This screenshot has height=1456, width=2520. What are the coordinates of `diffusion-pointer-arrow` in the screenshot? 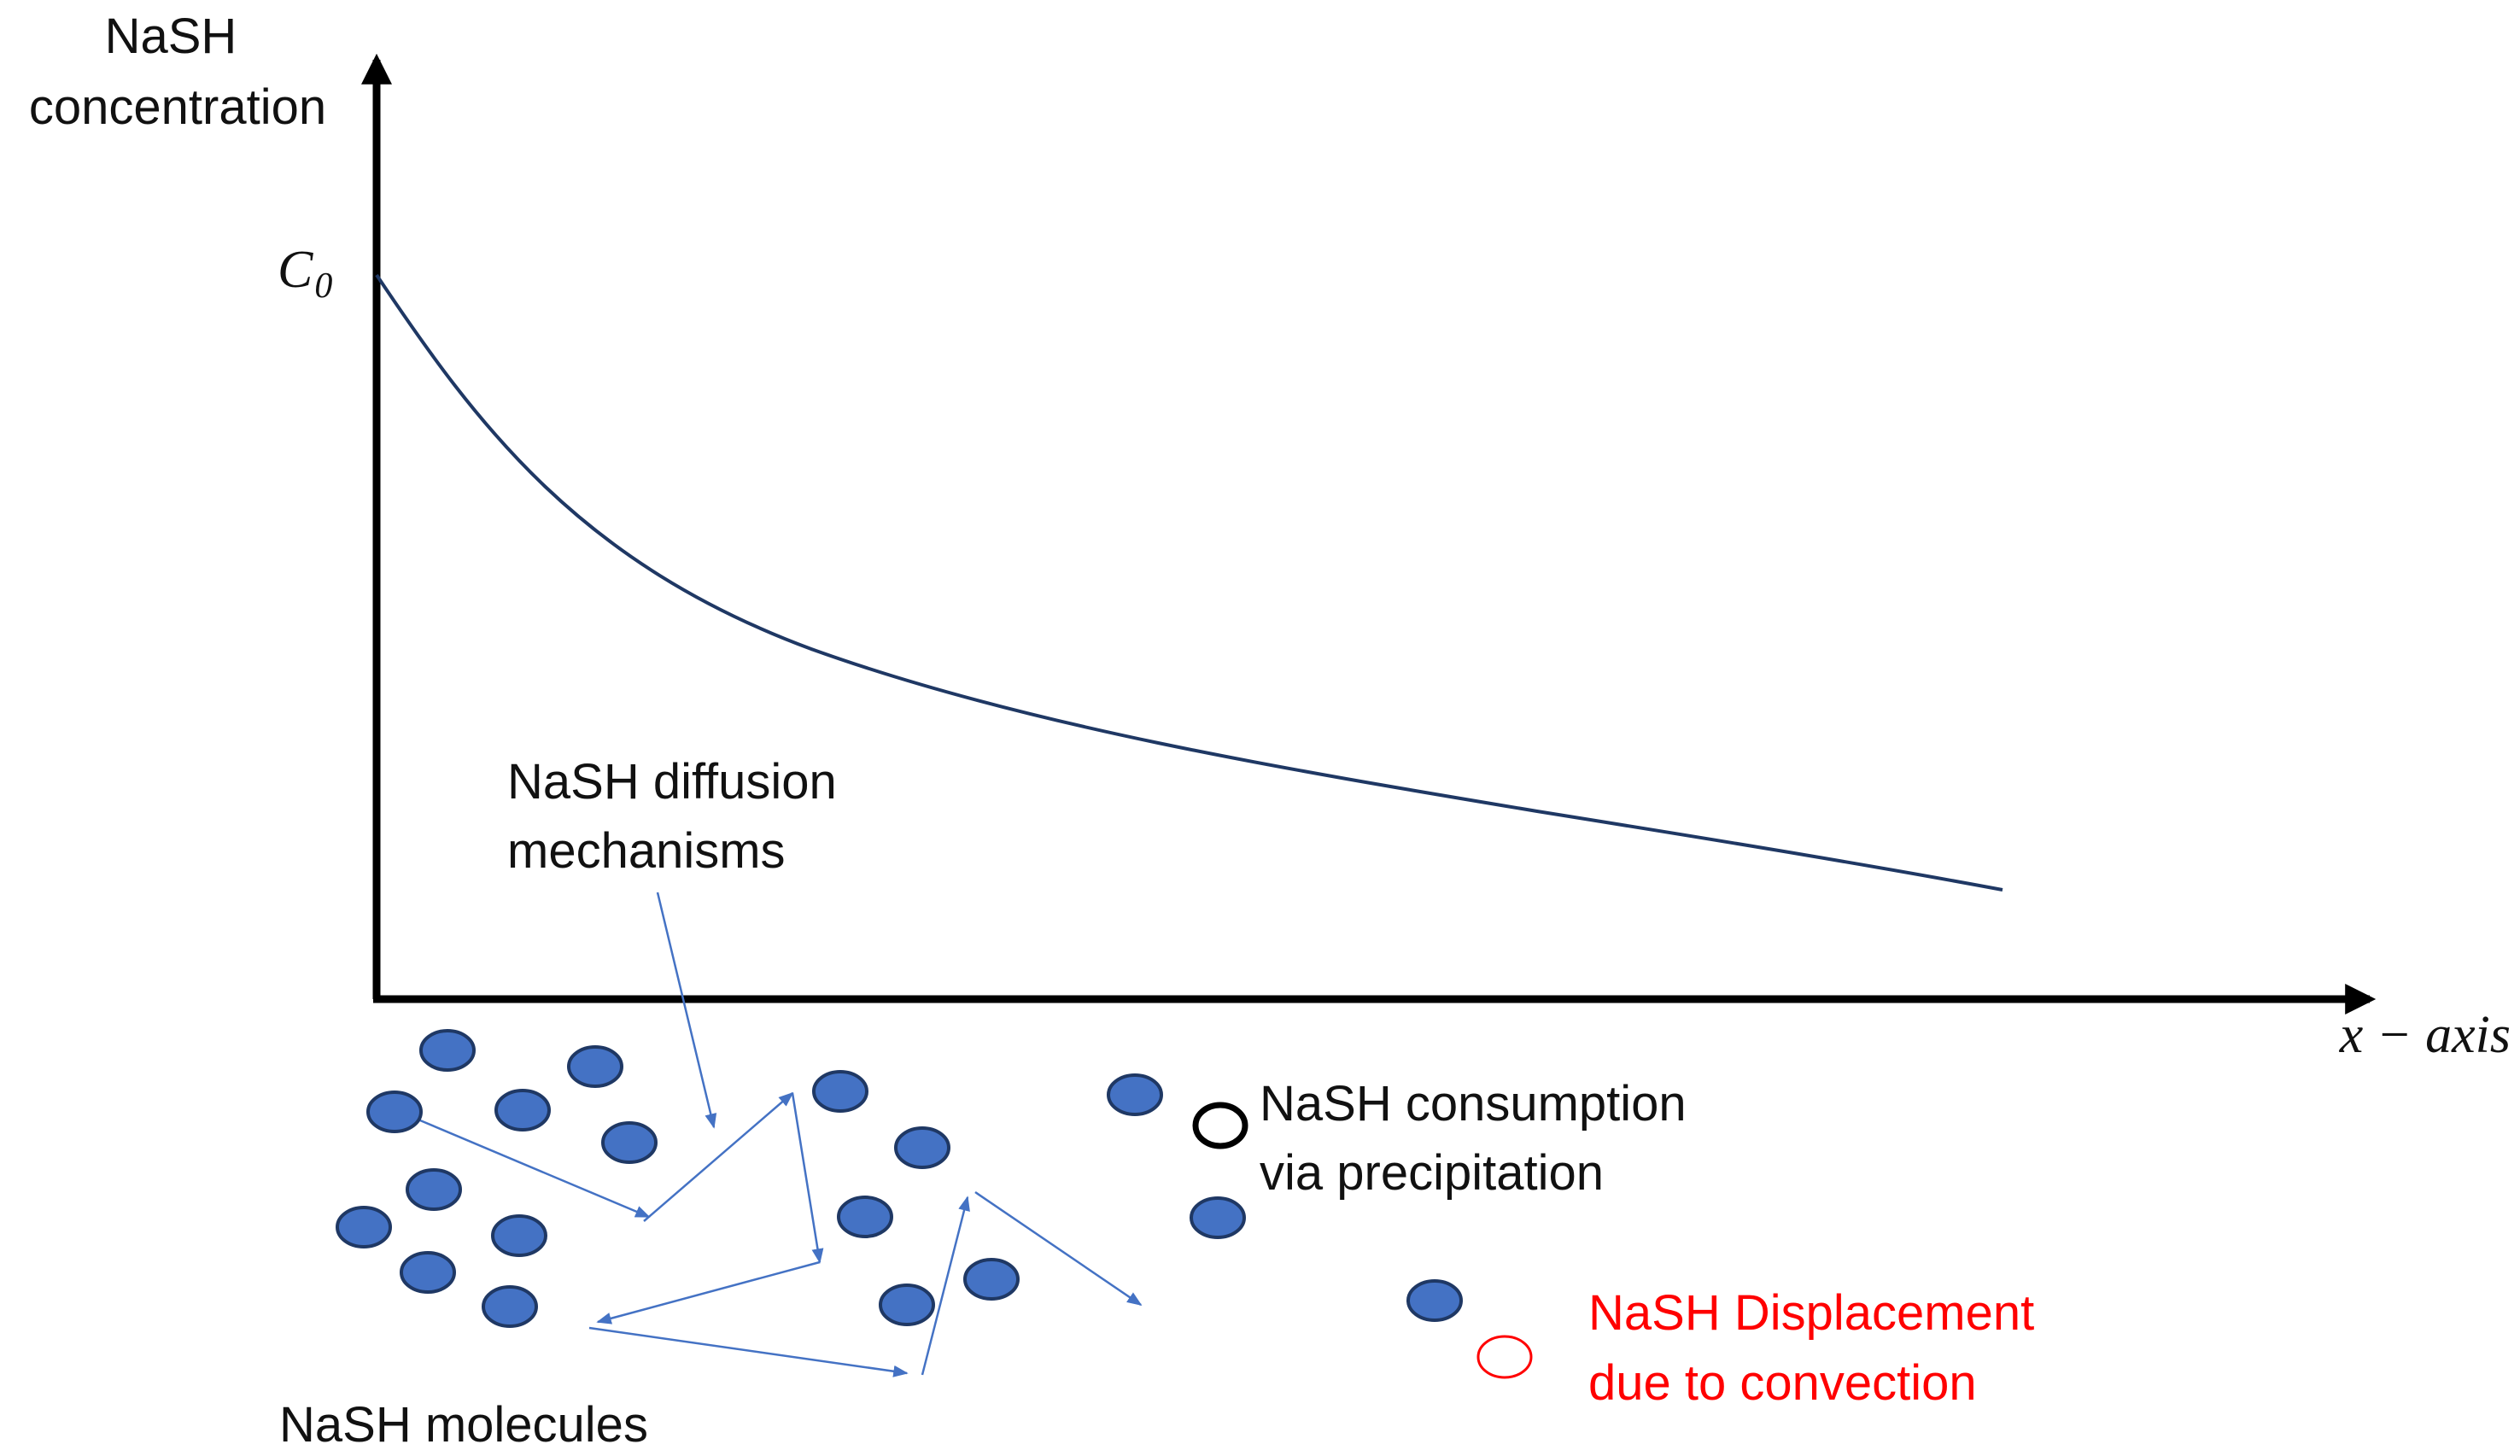 It's located at (686, 1010).